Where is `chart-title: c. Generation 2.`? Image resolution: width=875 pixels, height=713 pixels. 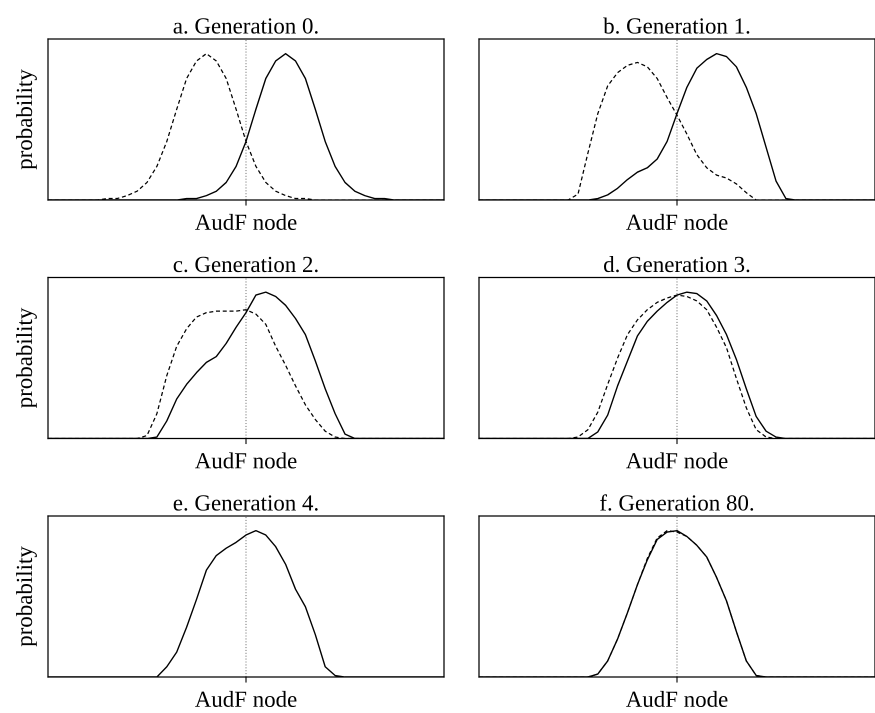 chart-title: c. Generation 2. is located at coordinates (246, 264).